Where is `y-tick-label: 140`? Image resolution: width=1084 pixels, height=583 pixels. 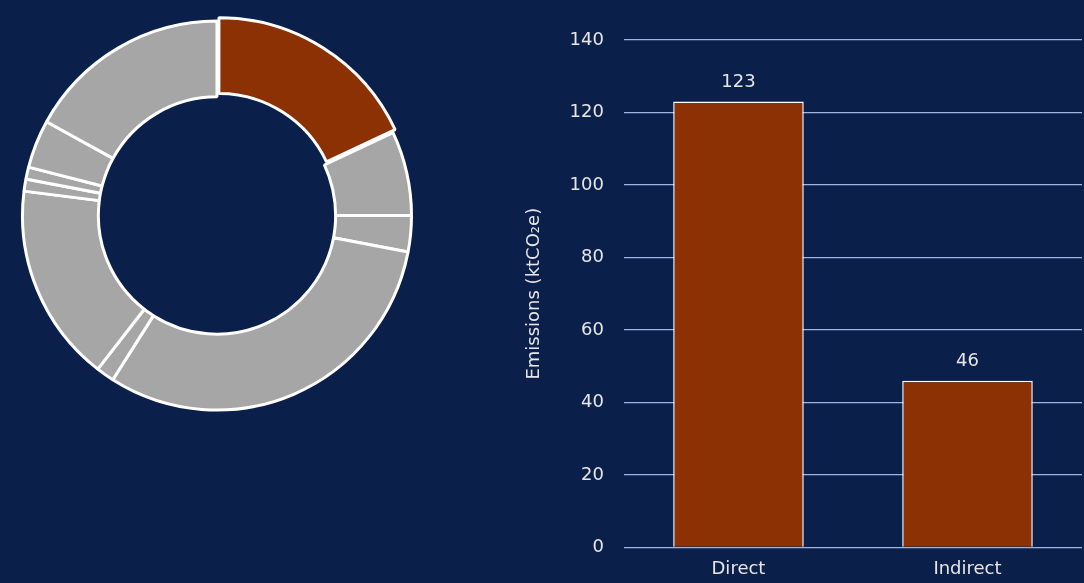
y-tick-label: 140 is located at coordinates (586, 38).